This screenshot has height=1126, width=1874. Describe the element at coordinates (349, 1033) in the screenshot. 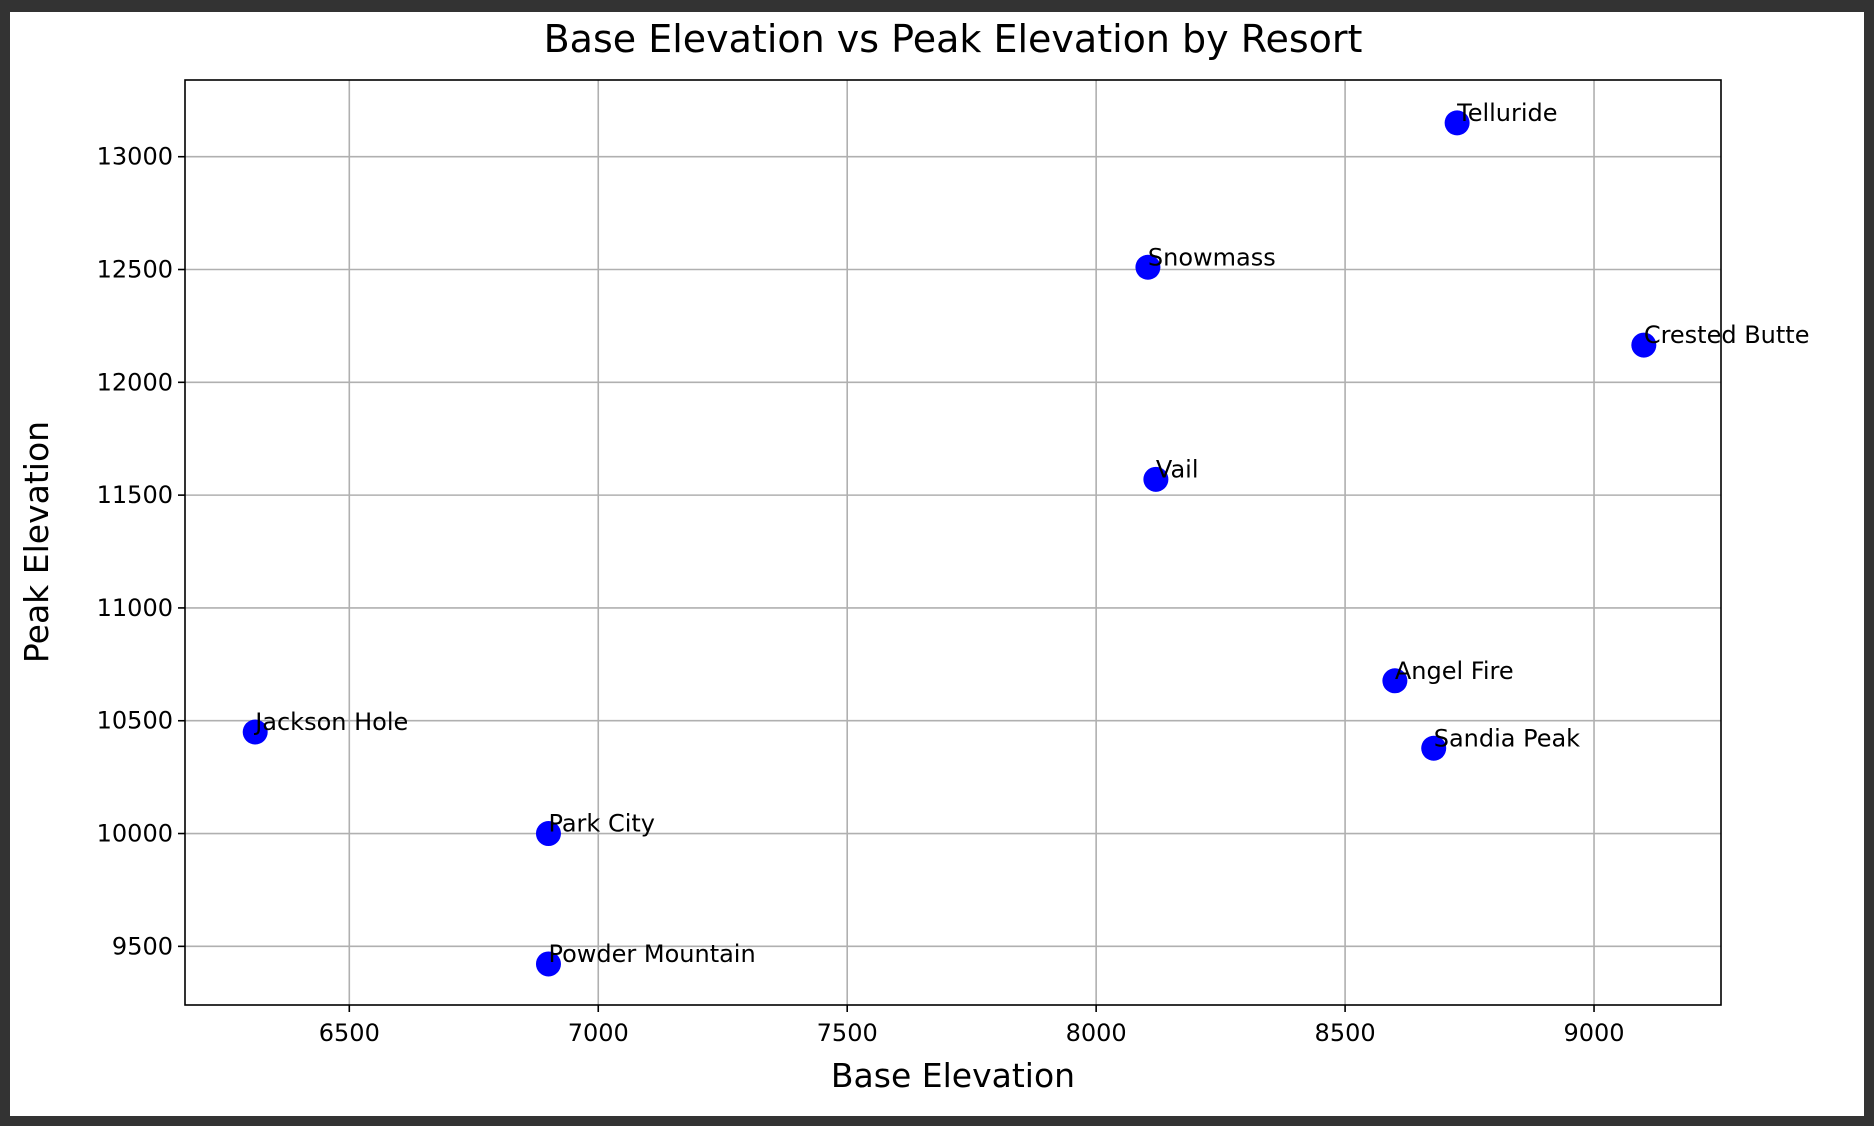

I see `x-tick-label: 6500` at that location.